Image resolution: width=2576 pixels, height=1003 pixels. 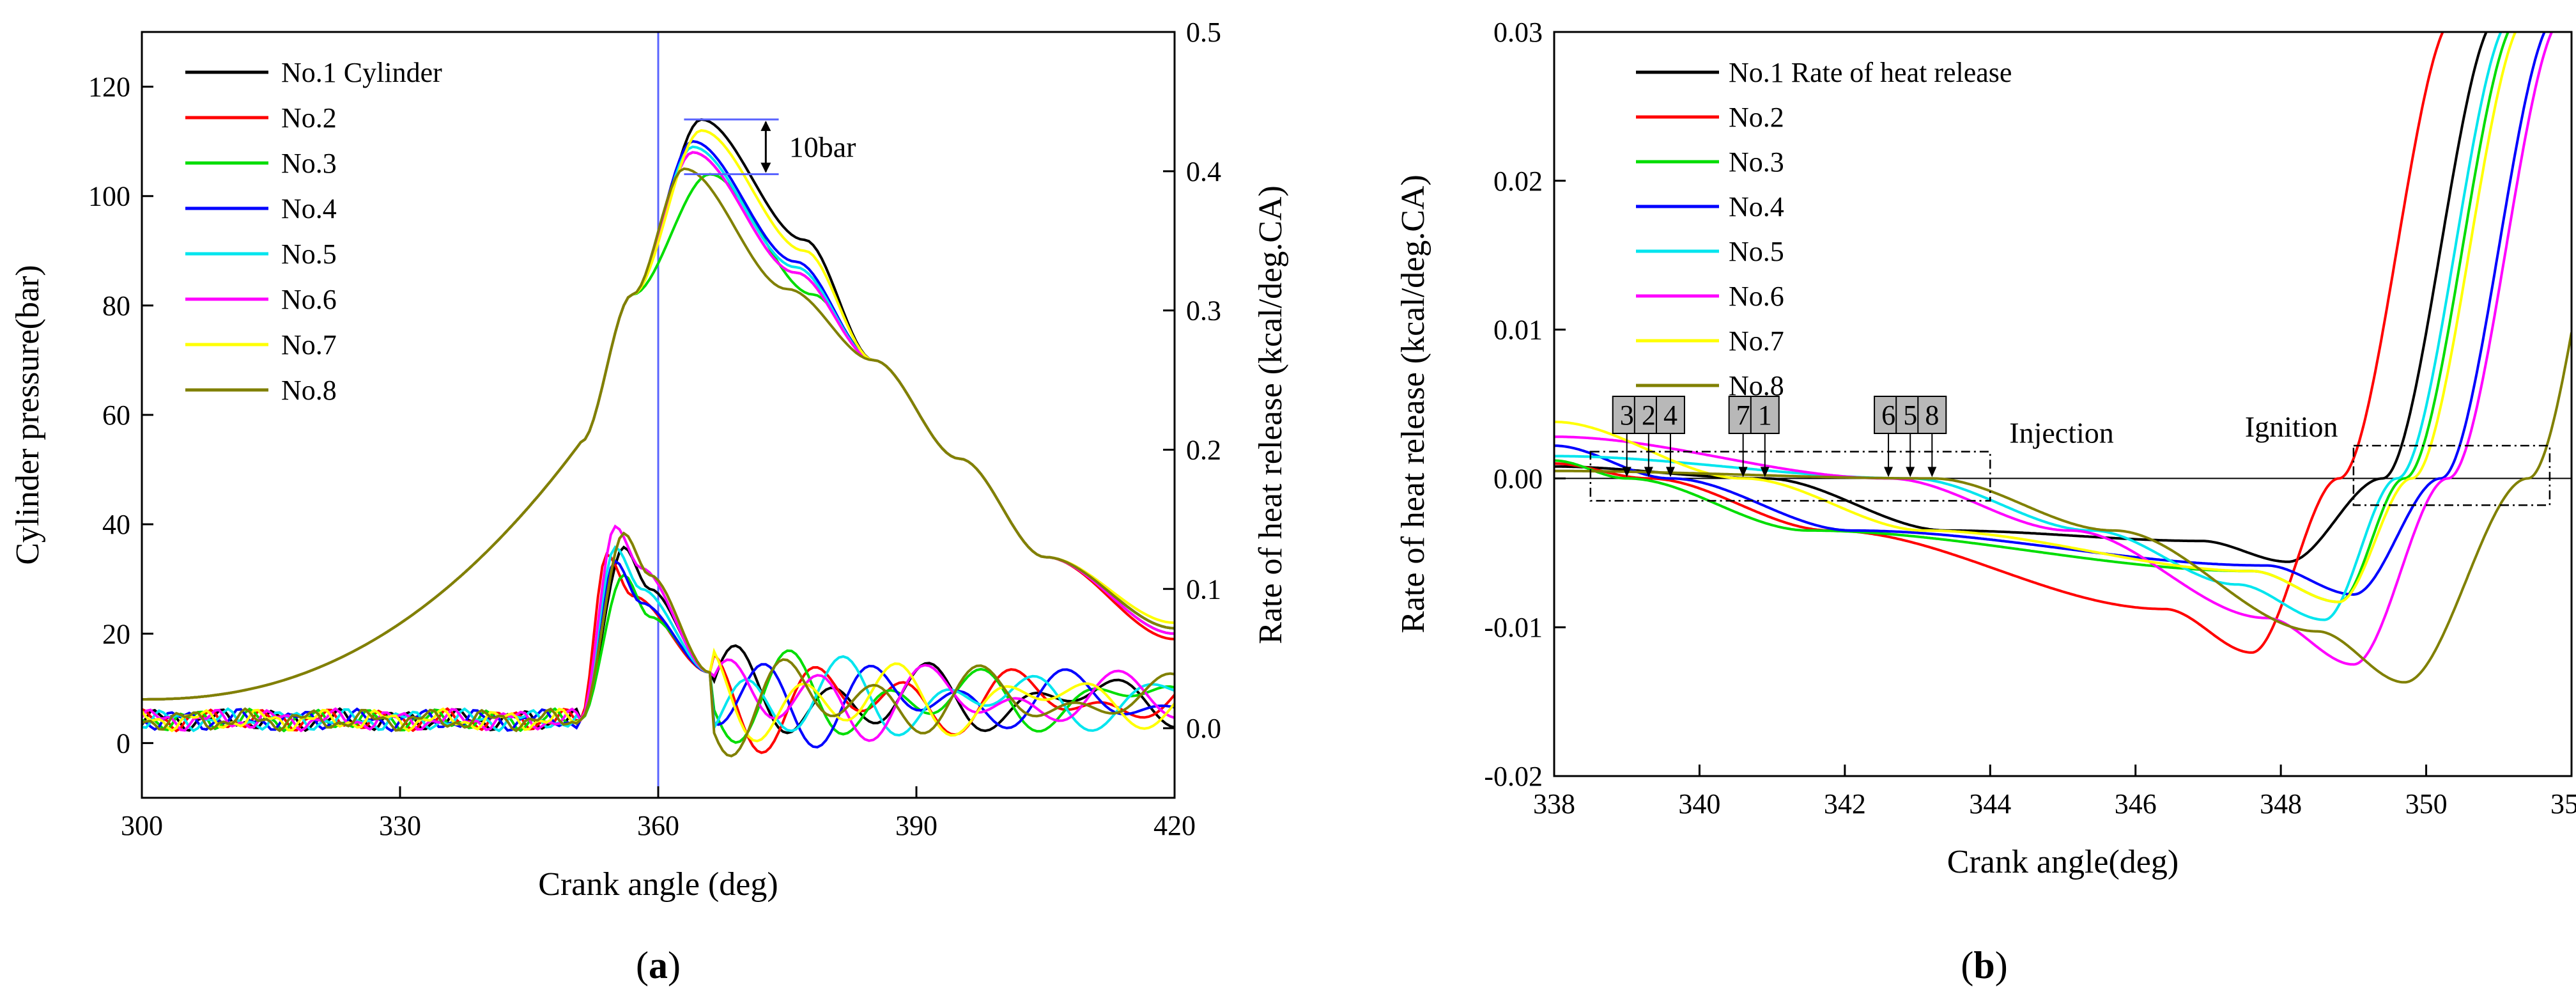 I want to click on chart-b-xlabel: Crank angle(deg), so click(x=2063, y=862).